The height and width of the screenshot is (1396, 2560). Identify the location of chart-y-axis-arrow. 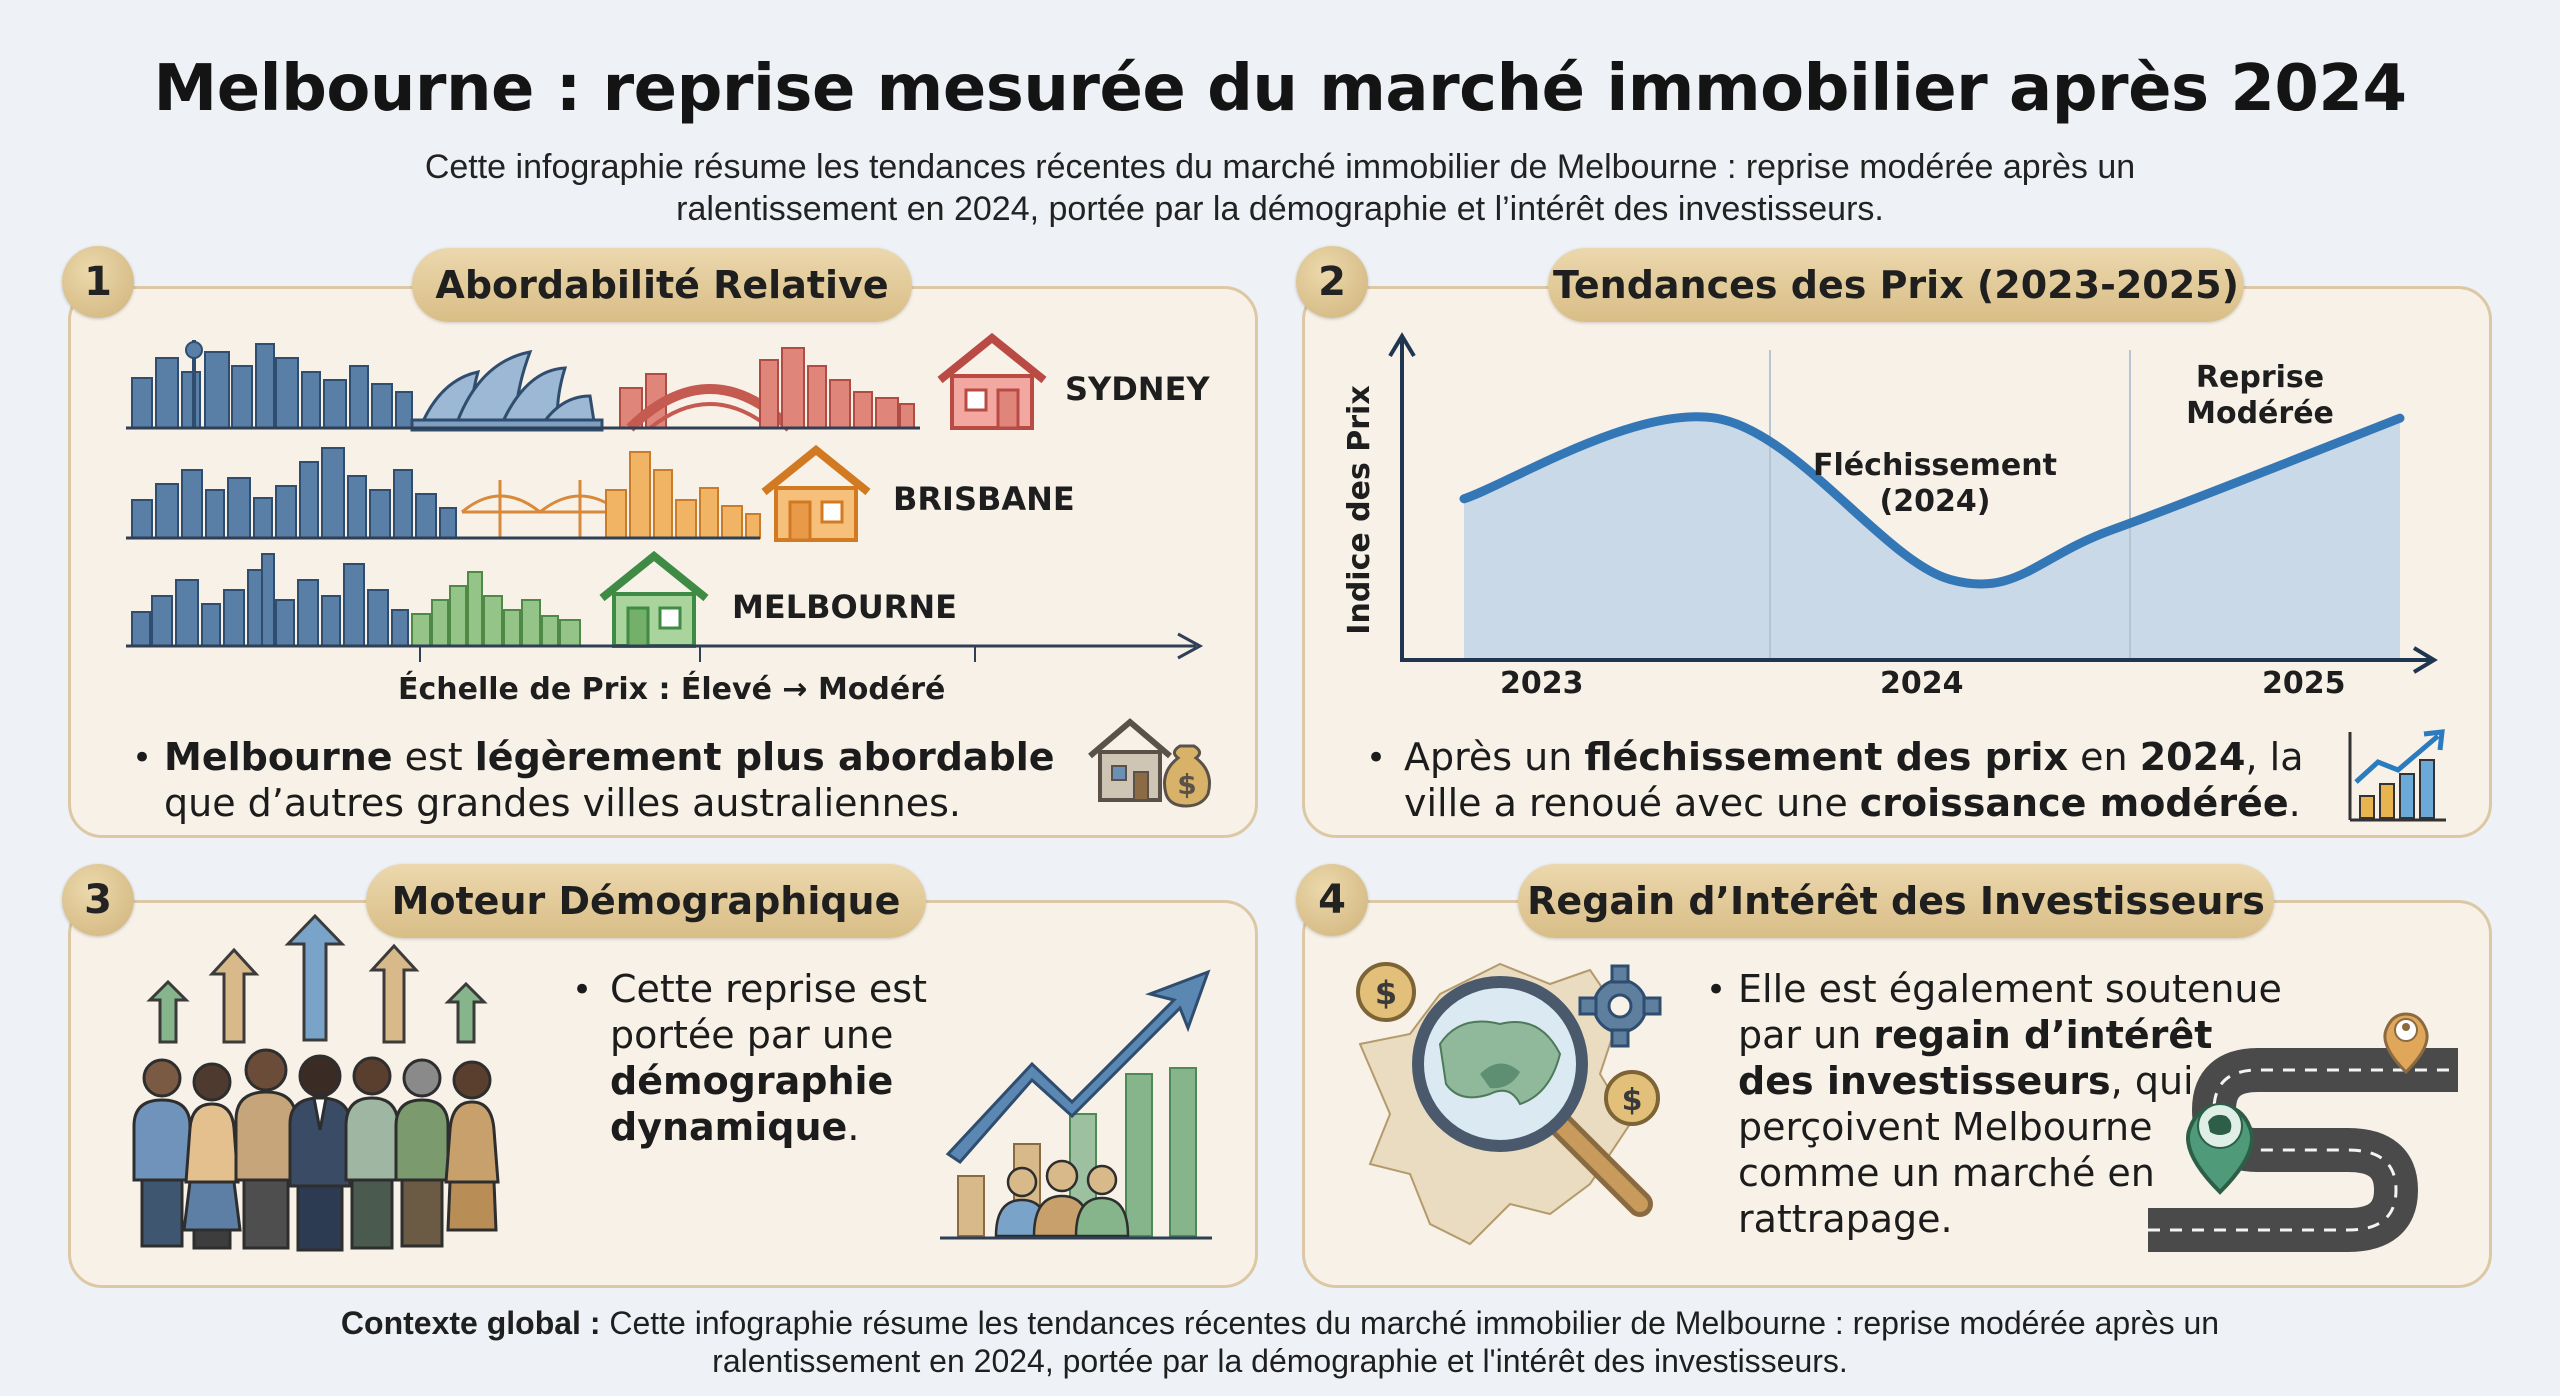
(1402, 345).